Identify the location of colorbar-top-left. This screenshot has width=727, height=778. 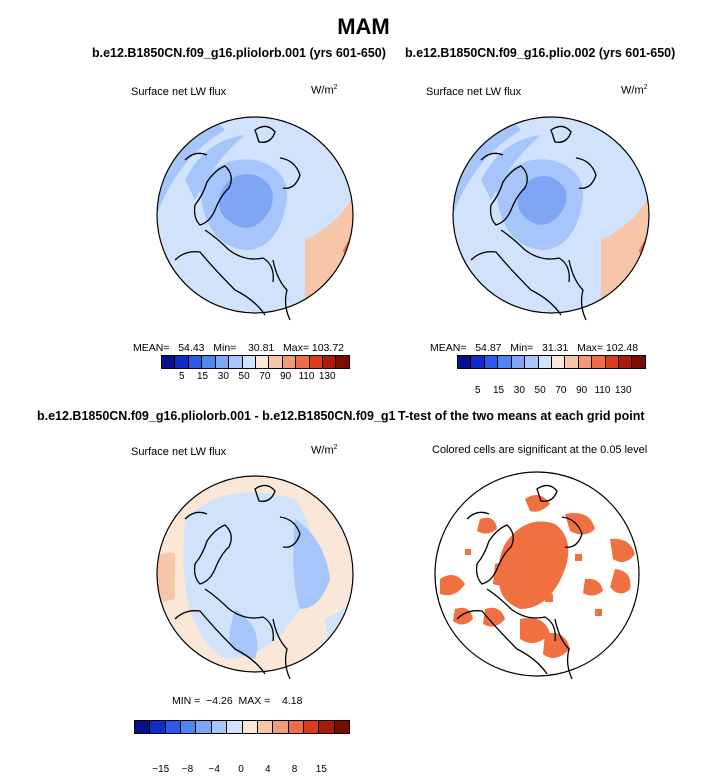
(255, 362).